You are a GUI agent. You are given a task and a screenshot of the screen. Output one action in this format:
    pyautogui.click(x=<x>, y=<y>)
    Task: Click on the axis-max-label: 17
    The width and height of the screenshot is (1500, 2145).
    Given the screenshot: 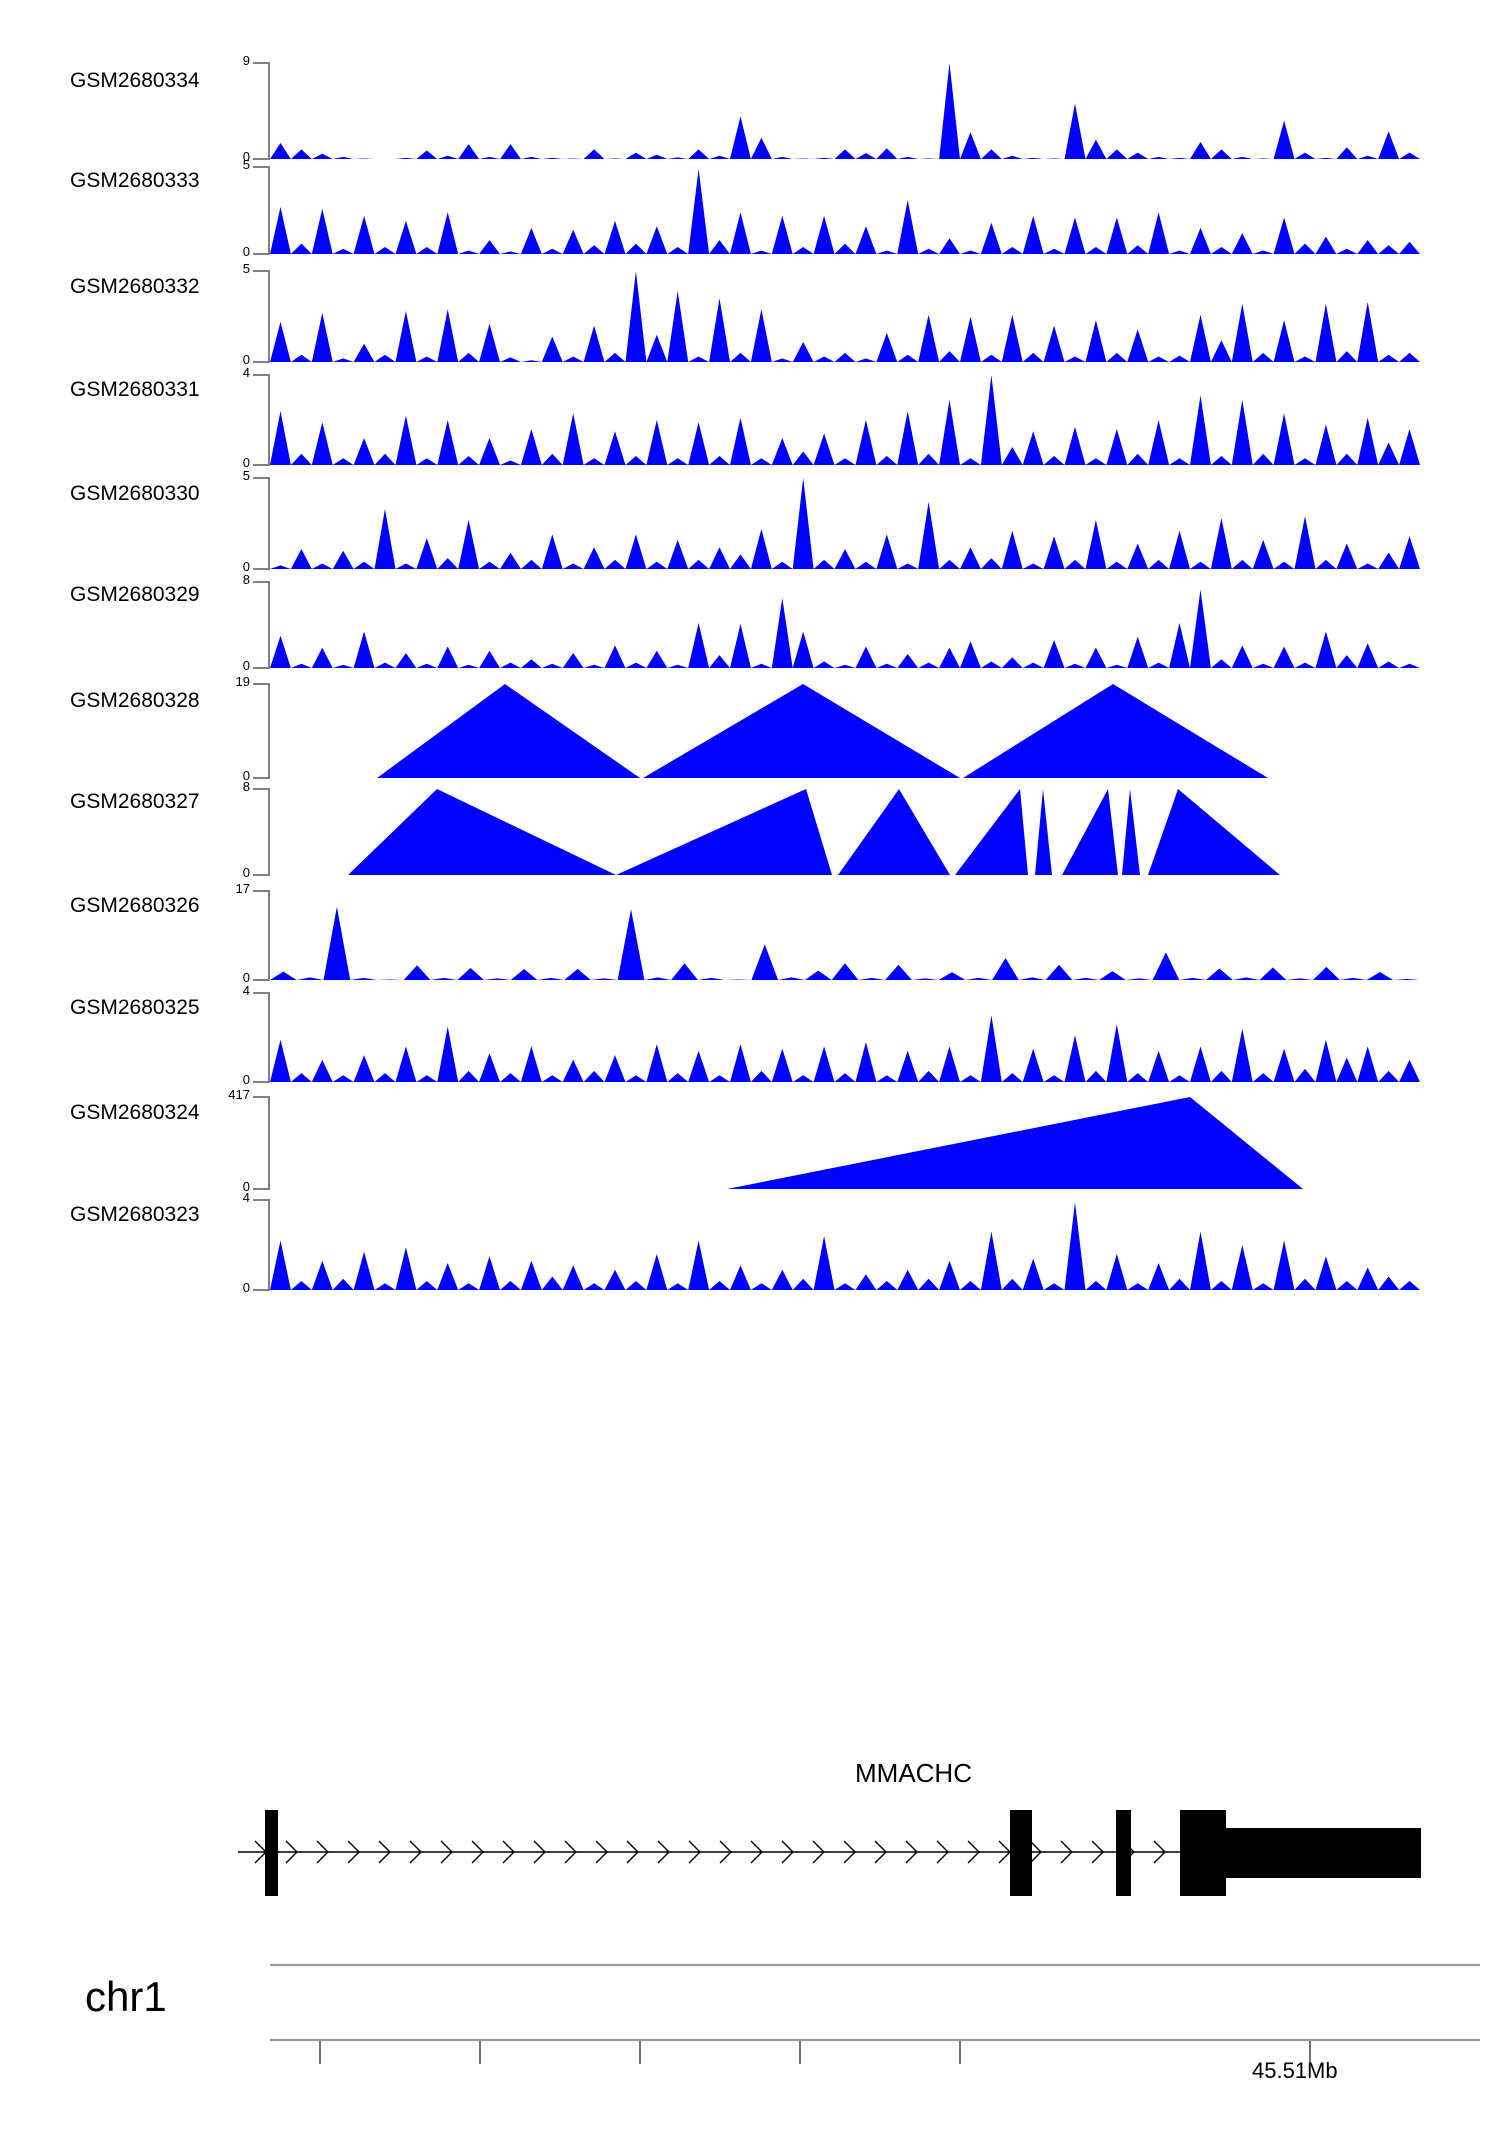 What is the action you would take?
    pyautogui.click(x=242, y=888)
    